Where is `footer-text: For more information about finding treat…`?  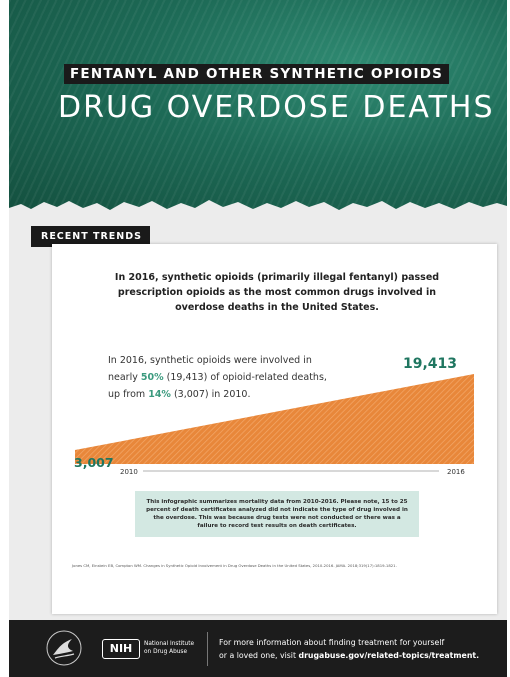 footer-text: For more information about finding treat… is located at coordinates (363, 649).